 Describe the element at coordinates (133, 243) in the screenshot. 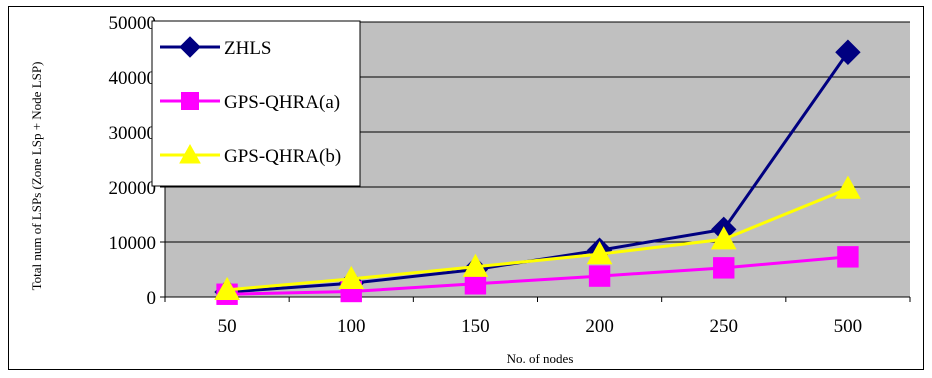

I see `y-tick-label: 10000` at that location.